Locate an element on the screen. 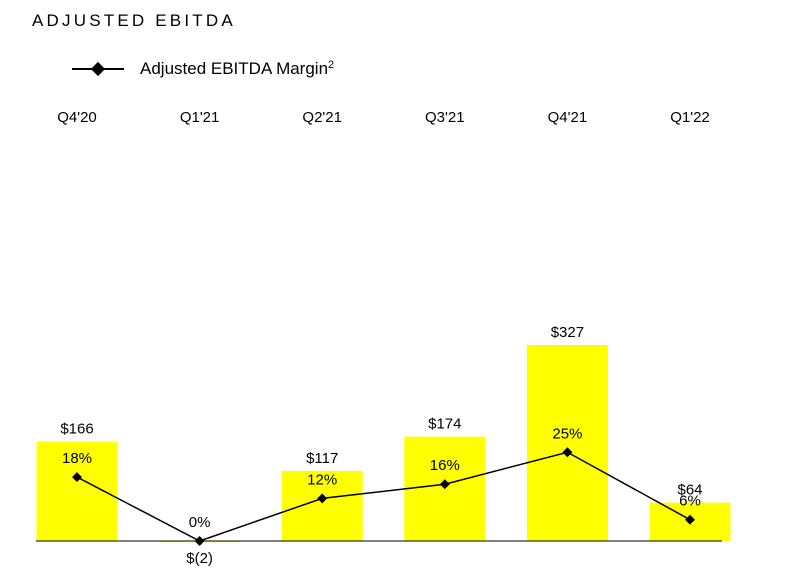  margin-label-1: 0% is located at coordinates (200, 522).